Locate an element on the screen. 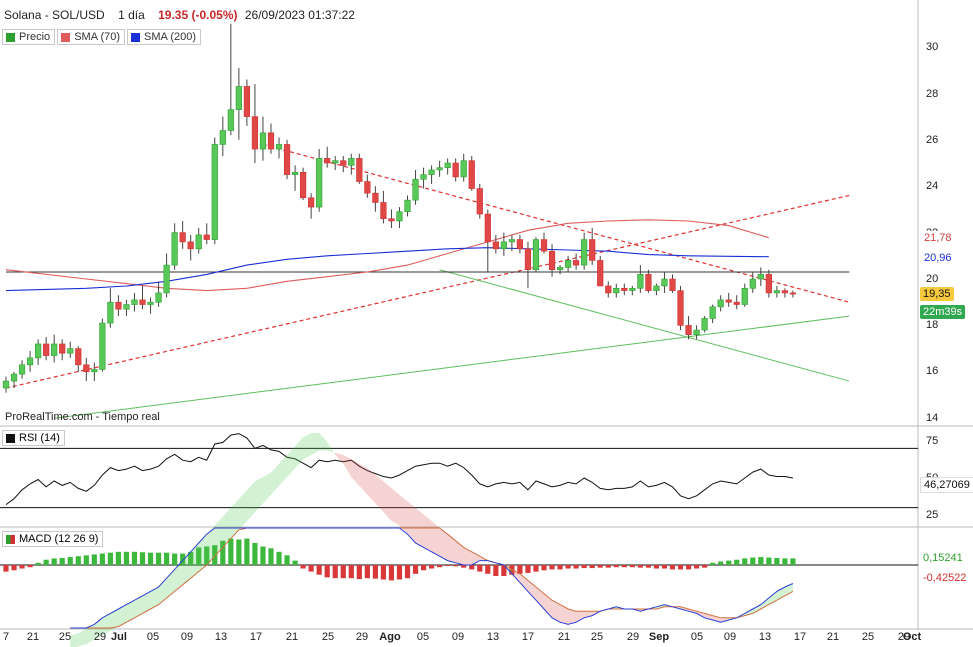  x-axis-label: 29 is located at coordinates (904, 637).